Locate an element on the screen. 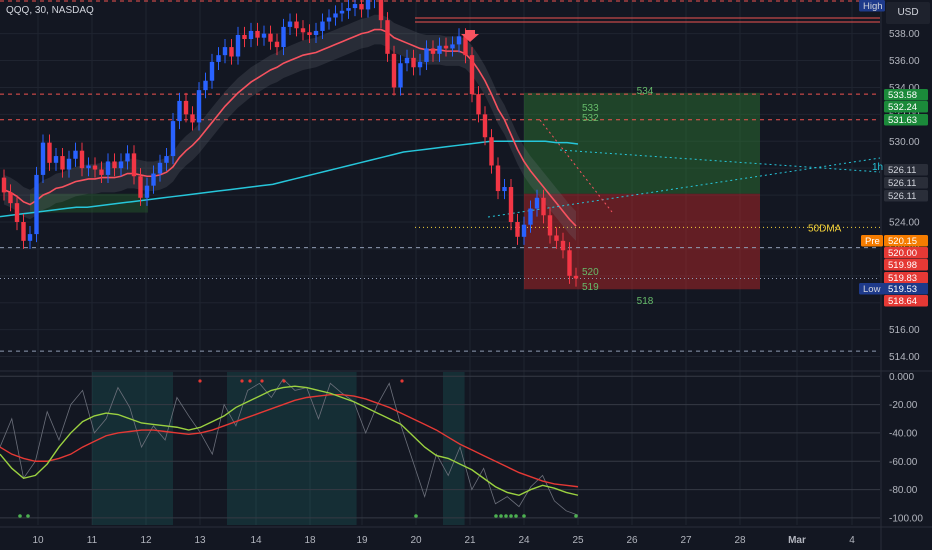  oscillator-tick-label: -40.00 is located at coordinates (903, 433).